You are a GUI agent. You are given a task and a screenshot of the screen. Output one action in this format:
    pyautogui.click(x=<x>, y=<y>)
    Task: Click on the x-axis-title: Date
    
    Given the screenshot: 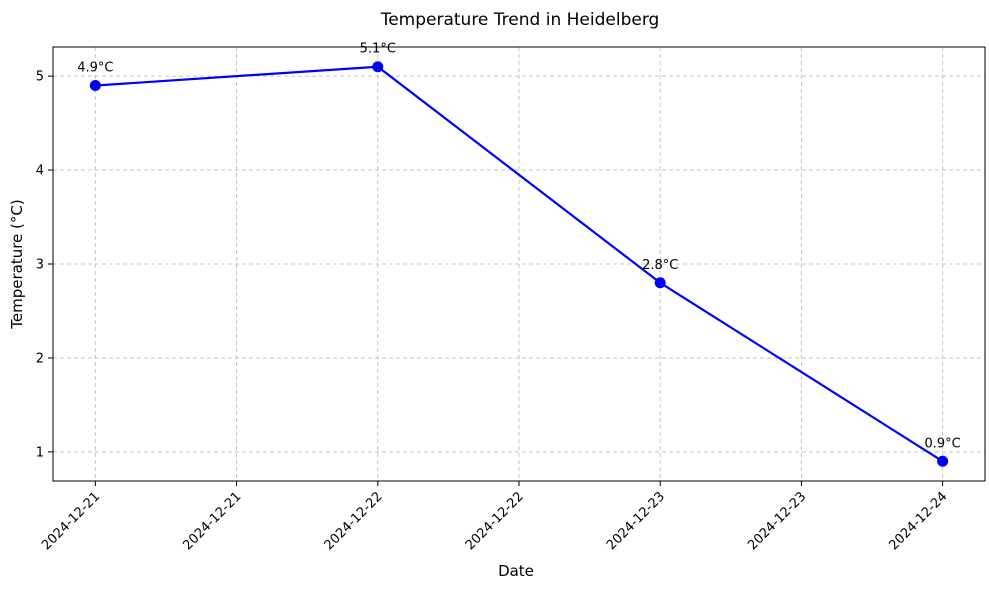 What is the action you would take?
    pyautogui.click(x=516, y=571)
    